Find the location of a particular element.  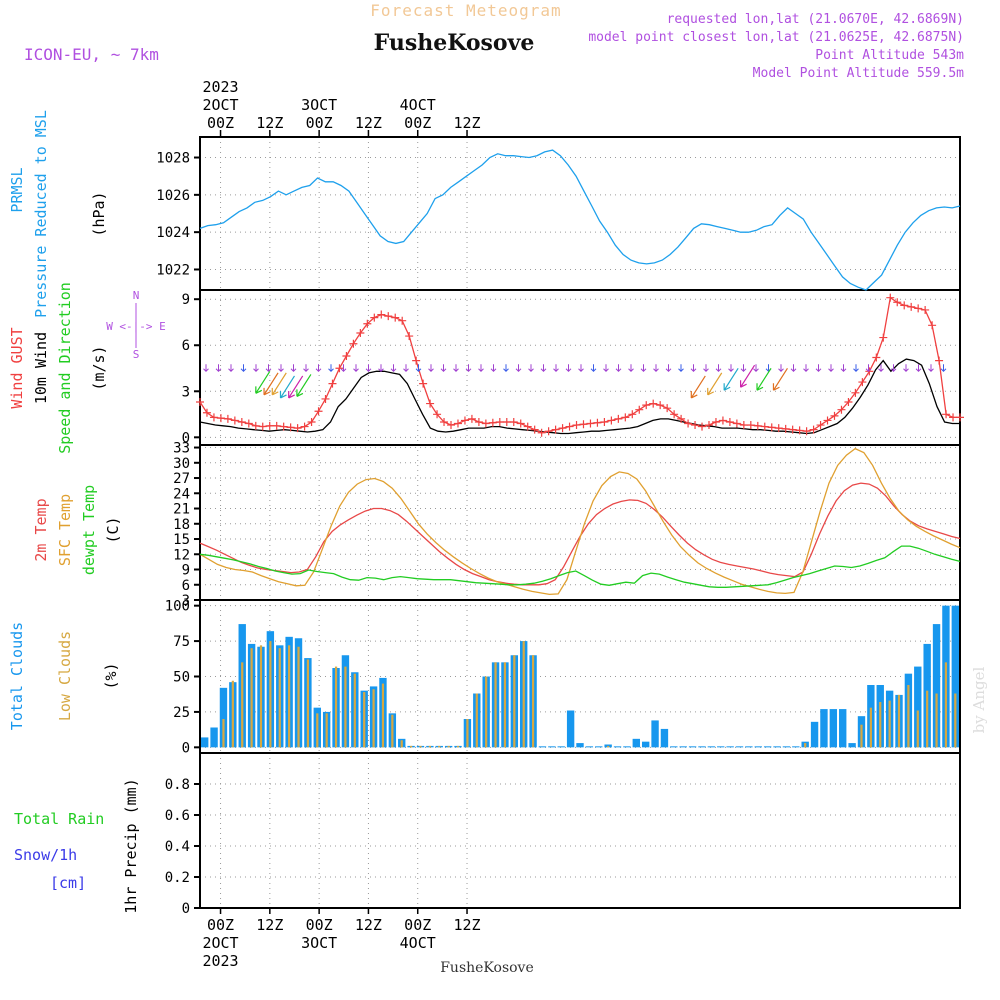

wind-10m-label: 10m Wind is located at coordinates (41, 368).